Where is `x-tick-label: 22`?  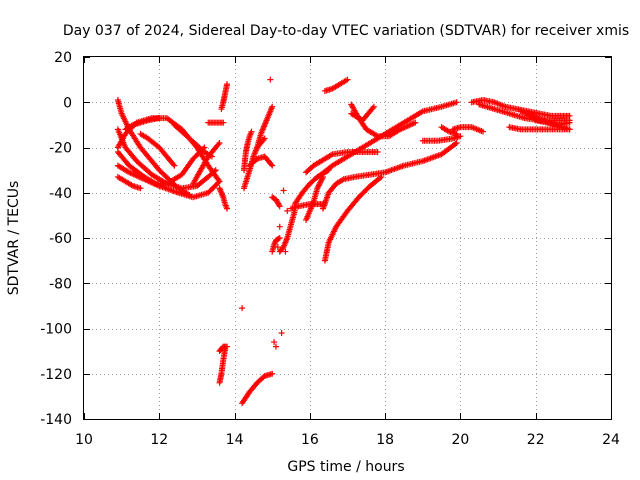 x-tick-label: 22 is located at coordinates (536, 440).